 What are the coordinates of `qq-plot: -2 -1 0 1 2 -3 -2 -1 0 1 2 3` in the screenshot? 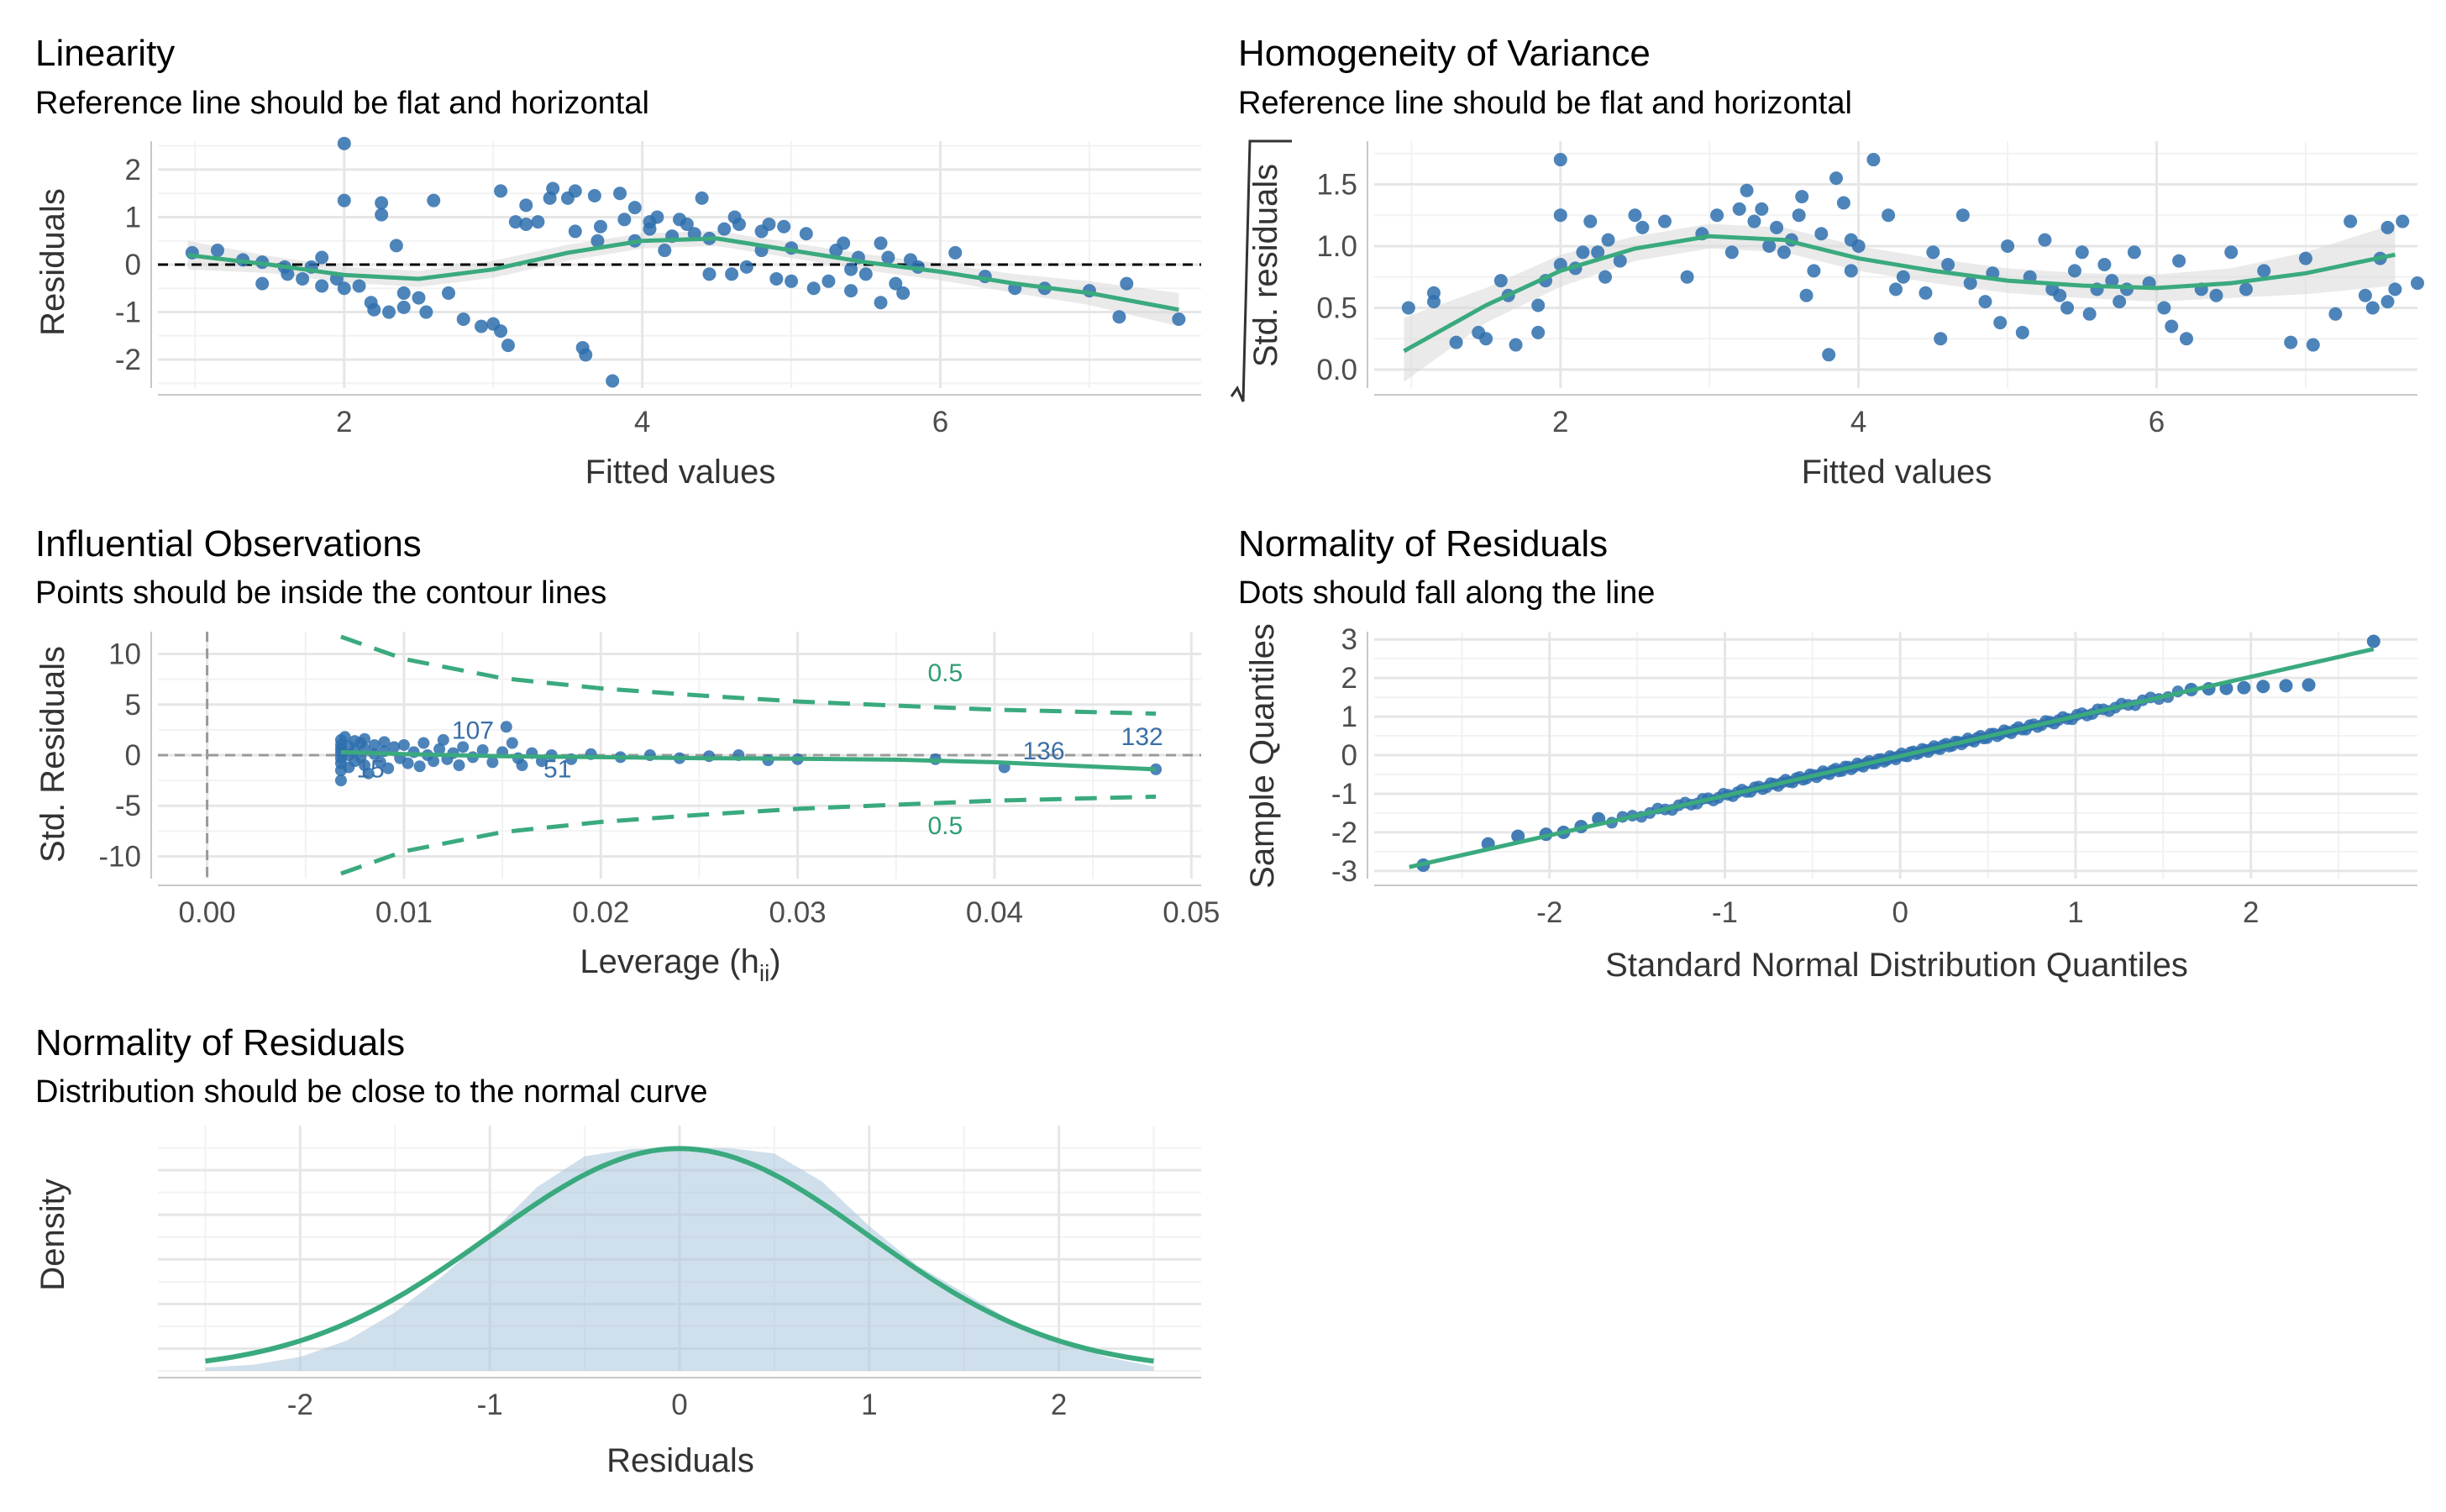 It's located at (1874, 776).